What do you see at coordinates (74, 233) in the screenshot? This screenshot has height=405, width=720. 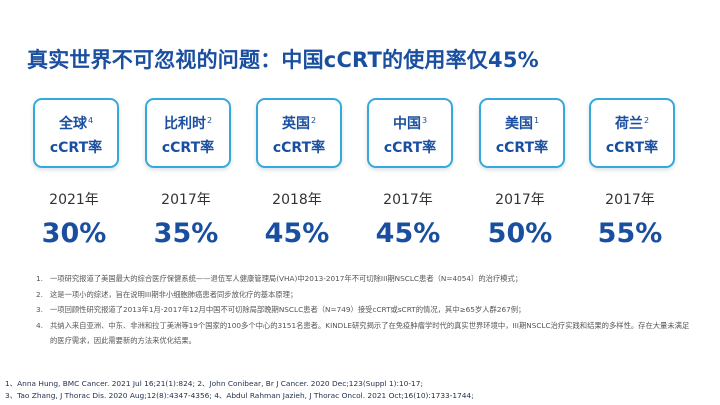 I see `percent-value: 30%` at bounding box center [74, 233].